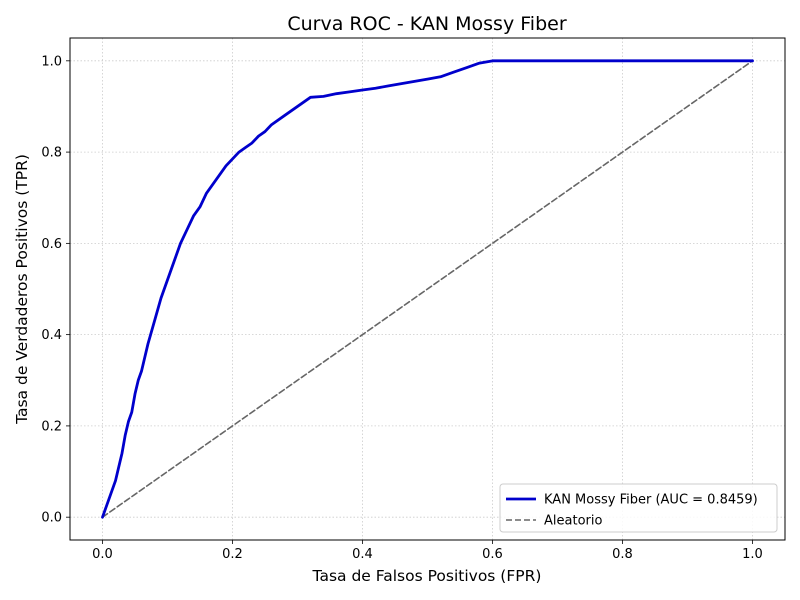 This screenshot has width=800, height=600. I want to click on x-tick-label: 0.2, so click(232, 554).